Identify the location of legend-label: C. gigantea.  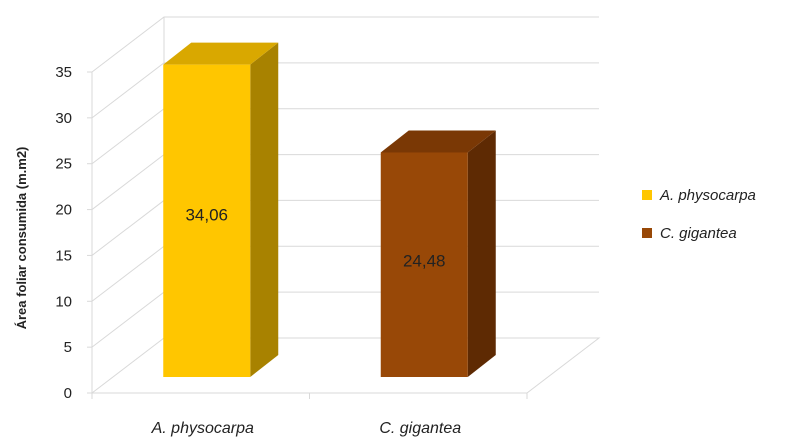
(698, 233).